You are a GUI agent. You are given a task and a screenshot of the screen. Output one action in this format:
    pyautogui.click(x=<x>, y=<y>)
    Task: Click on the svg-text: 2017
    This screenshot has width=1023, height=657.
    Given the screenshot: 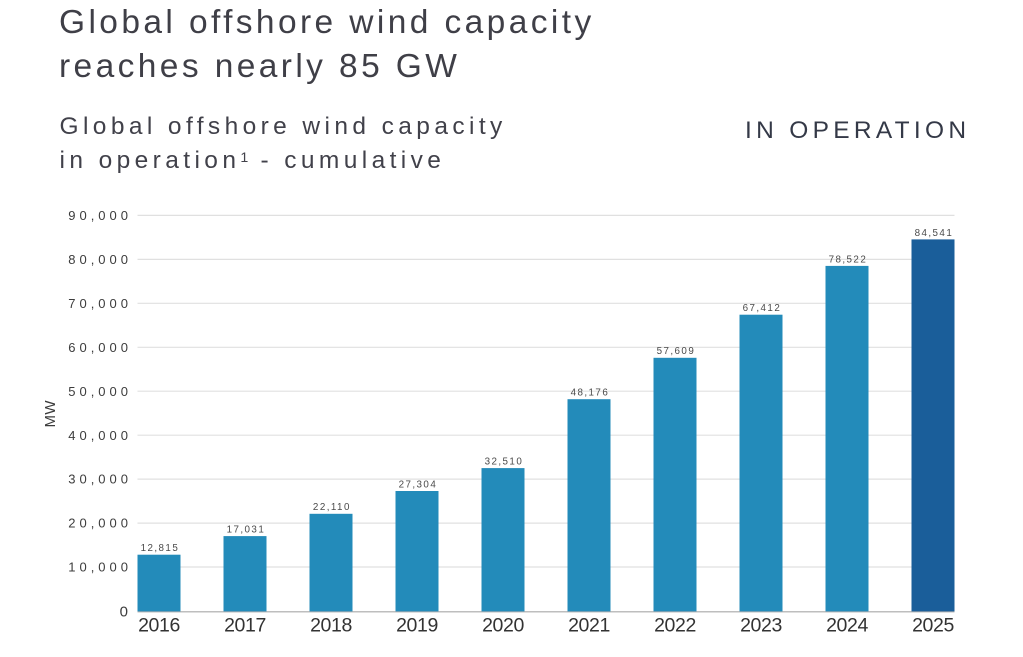 What is the action you would take?
    pyautogui.click(x=245, y=625)
    